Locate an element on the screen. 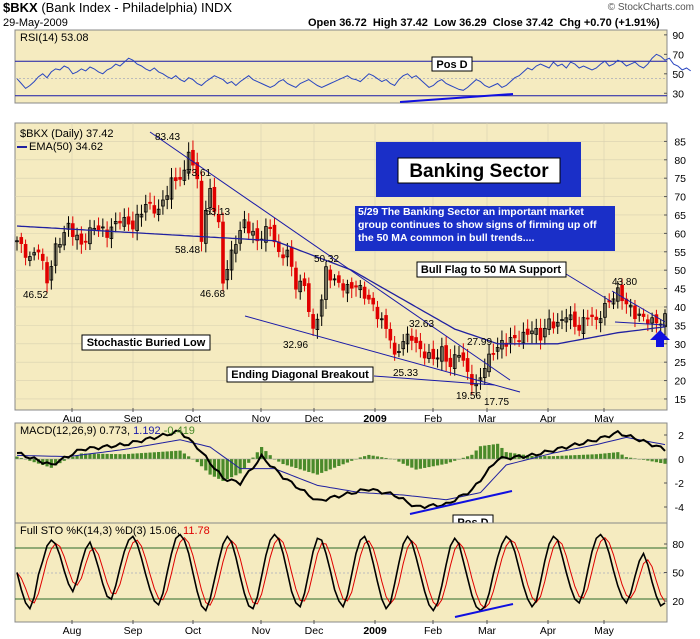 The image size is (700, 639). sto-divergence-line is located at coordinates (484, 610).